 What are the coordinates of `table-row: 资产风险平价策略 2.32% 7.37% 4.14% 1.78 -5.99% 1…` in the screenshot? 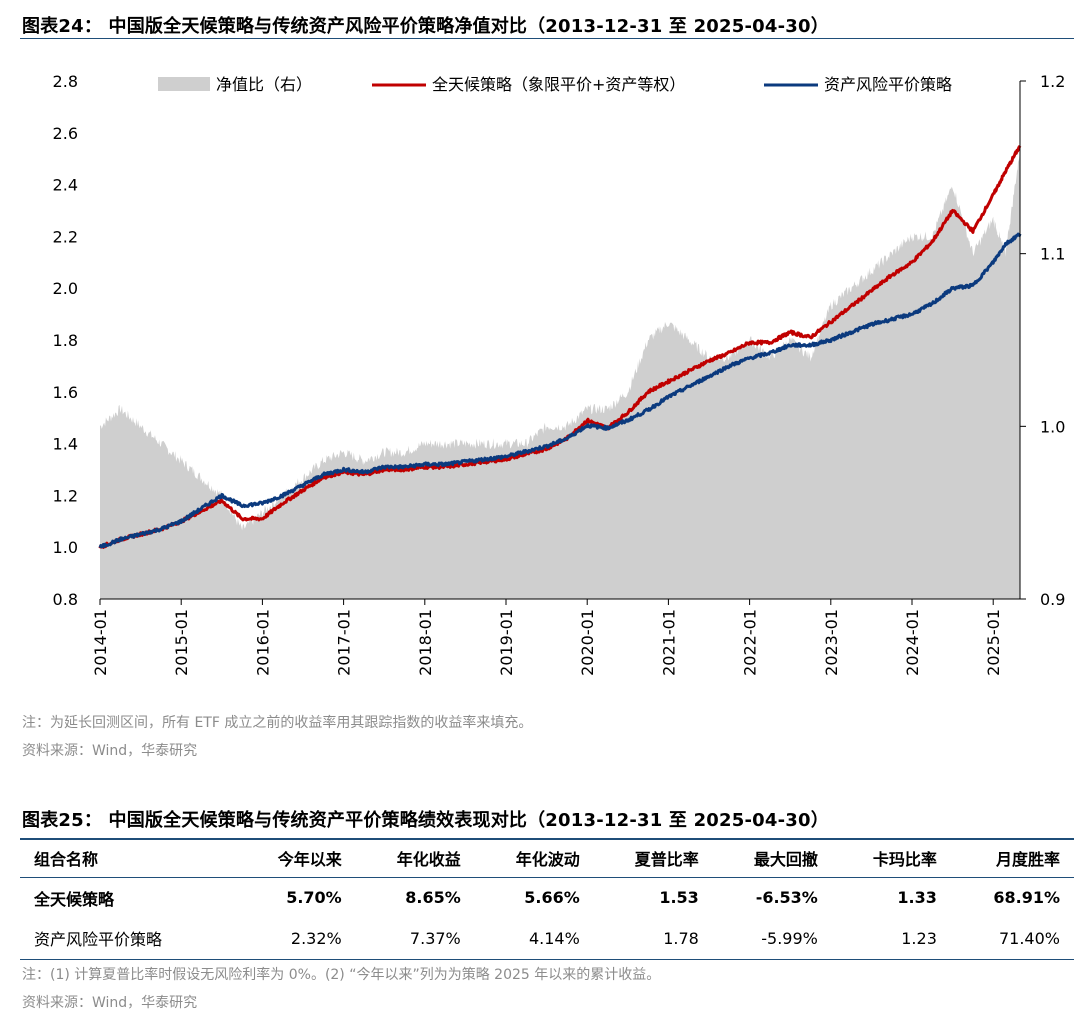 It's located at (547, 939).